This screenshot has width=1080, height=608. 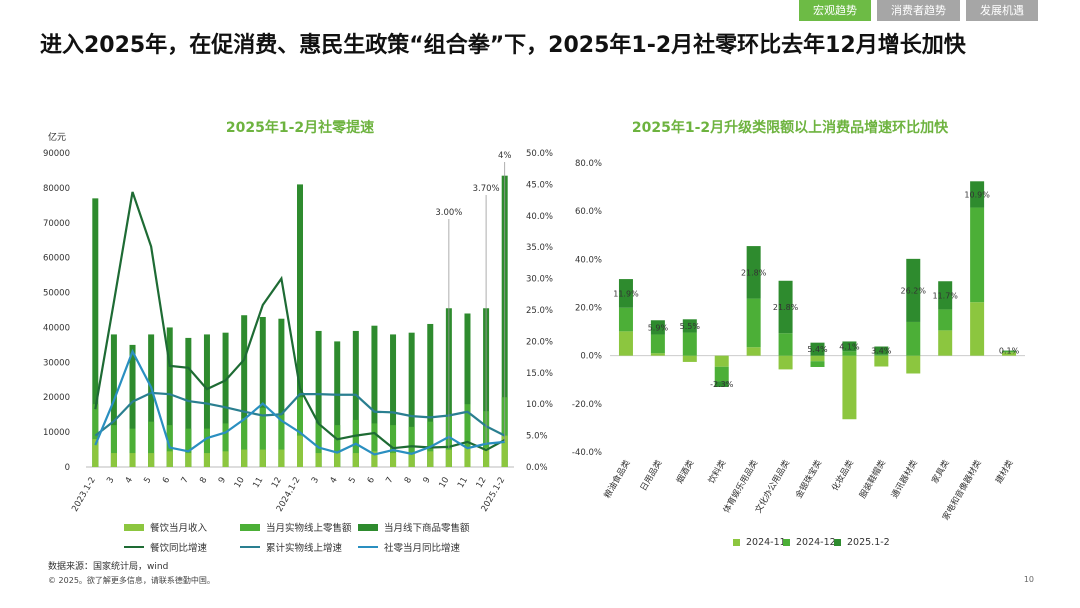 What do you see at coordinates (296, 527) in the screenshot?
I see `legend-item-bar-1: 当月实物线上零售额` at bounding box center [296, 527].